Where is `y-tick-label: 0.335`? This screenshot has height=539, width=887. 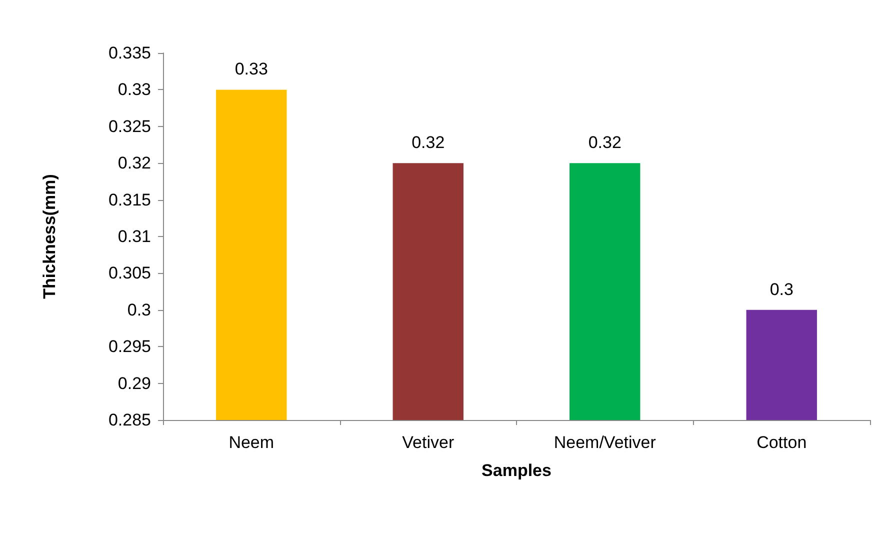
y-tick-label: 0.335 is located at coordinates (129, 53).